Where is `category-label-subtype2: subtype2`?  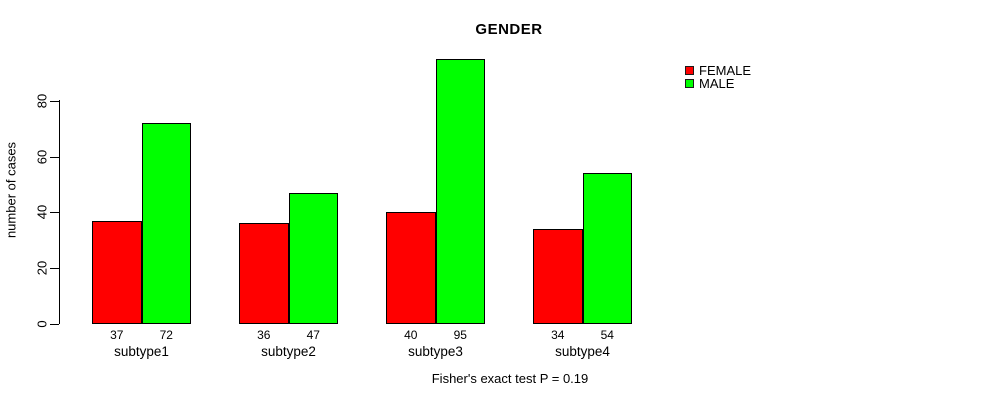 category-label-subtype2: subtype2 is located at coordinates (288, 351).